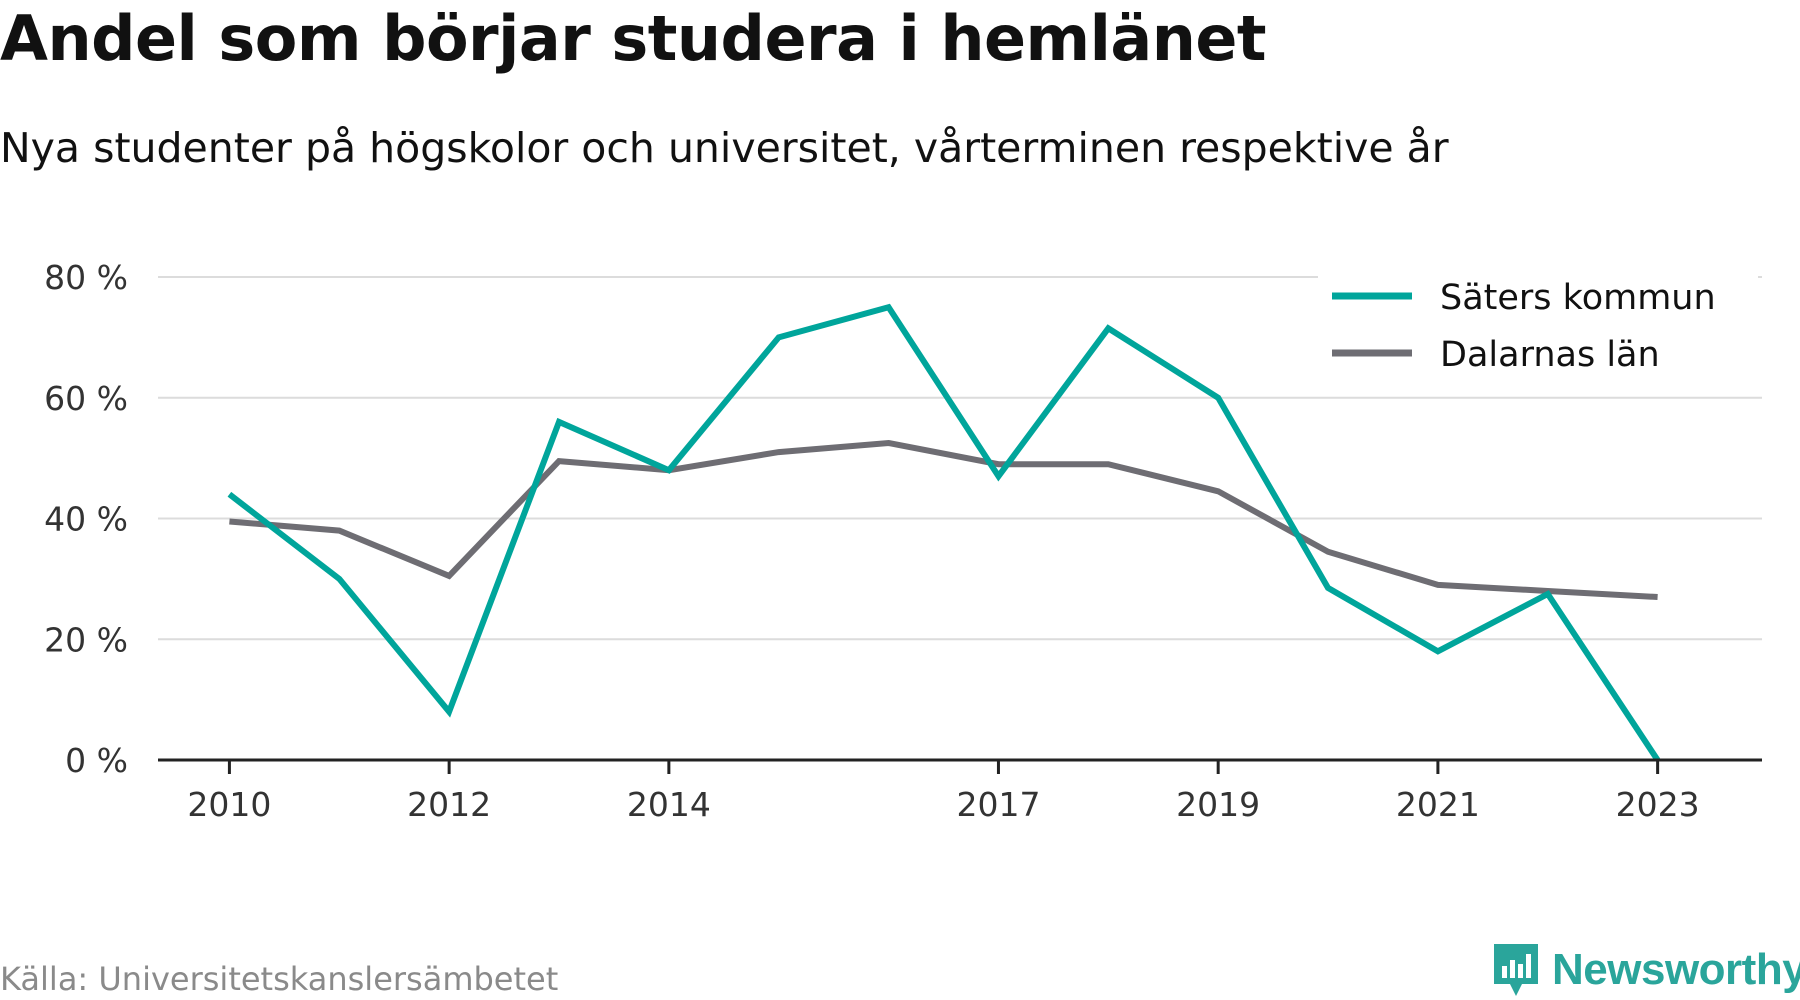  Describe the element at coordinates (449, 804) in the screenshot. I see `x-tick-label: 2012` at that location.